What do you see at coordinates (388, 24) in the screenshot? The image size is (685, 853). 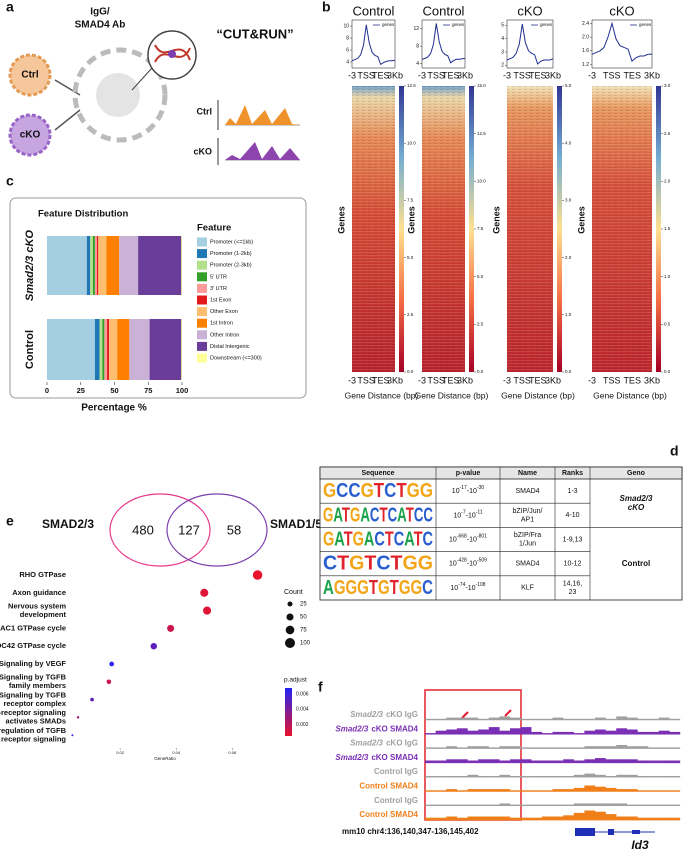 I see `profile-legend: genes` at bounding box center [388, 24].